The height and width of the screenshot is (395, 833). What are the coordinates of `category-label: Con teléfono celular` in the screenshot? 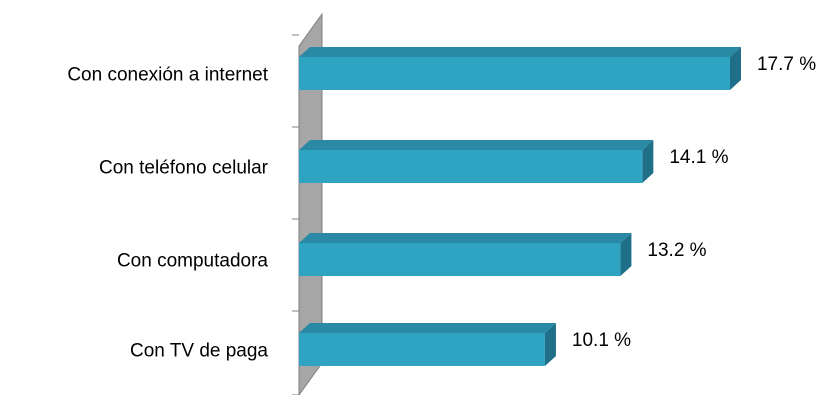 It's located at (184, 168).